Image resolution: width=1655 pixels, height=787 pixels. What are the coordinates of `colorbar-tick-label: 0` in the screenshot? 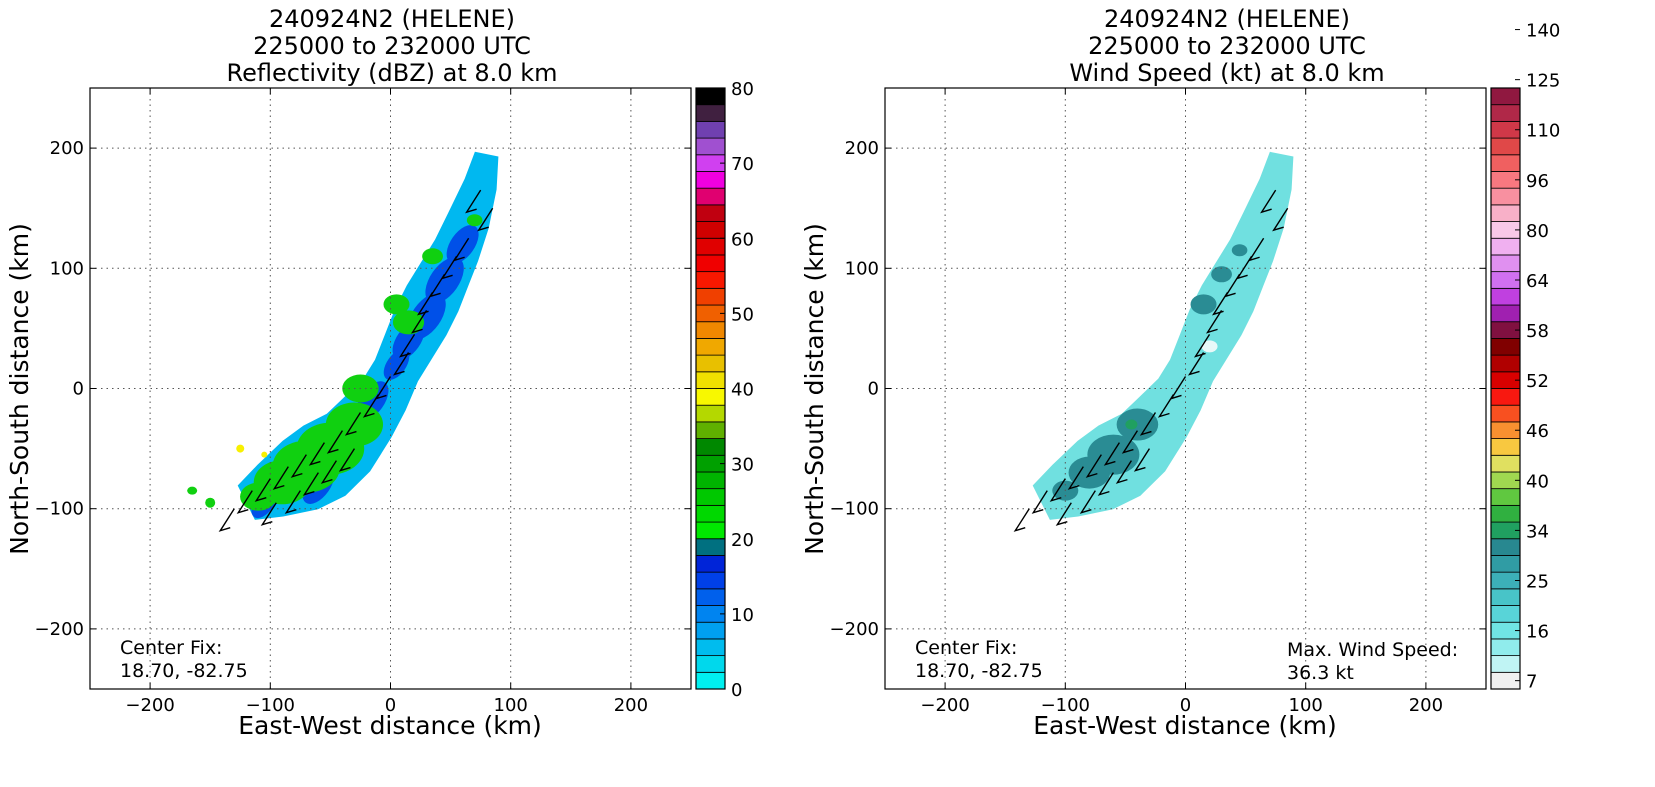 It's located at (736, 690).